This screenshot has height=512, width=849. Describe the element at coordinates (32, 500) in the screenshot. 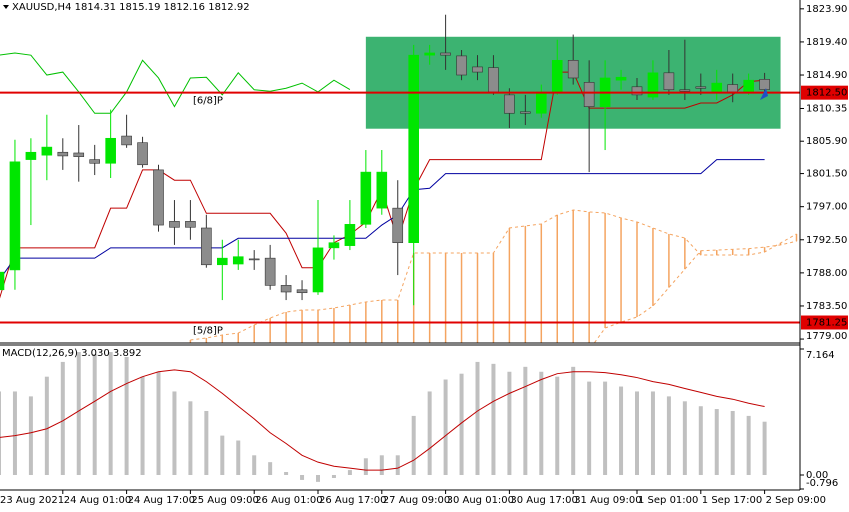

I see `x-tick-label: 23 Aug 2021` at that location.